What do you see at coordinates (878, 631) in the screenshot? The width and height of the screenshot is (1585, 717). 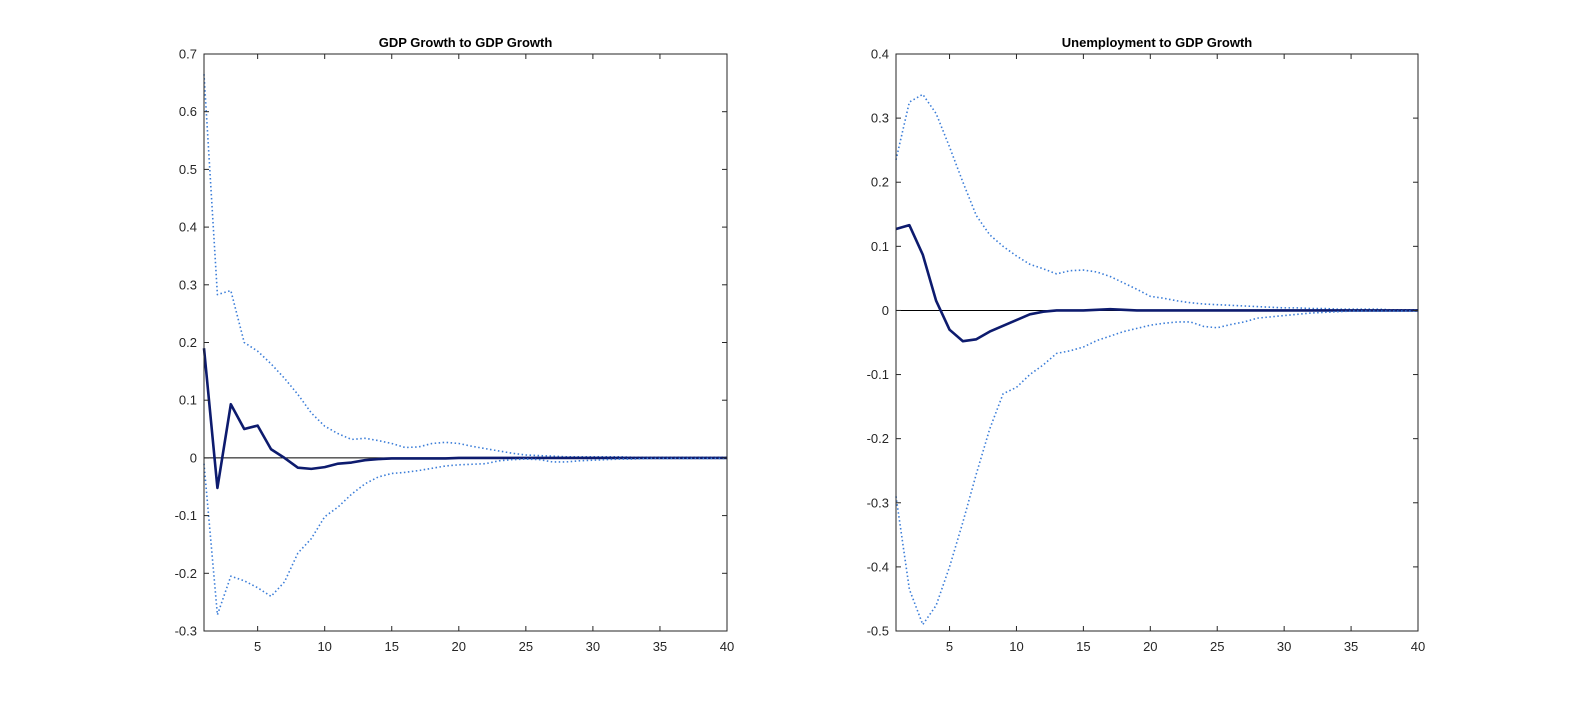 I see `y-tick-label: -0.5` at bounding box center [878, 631].